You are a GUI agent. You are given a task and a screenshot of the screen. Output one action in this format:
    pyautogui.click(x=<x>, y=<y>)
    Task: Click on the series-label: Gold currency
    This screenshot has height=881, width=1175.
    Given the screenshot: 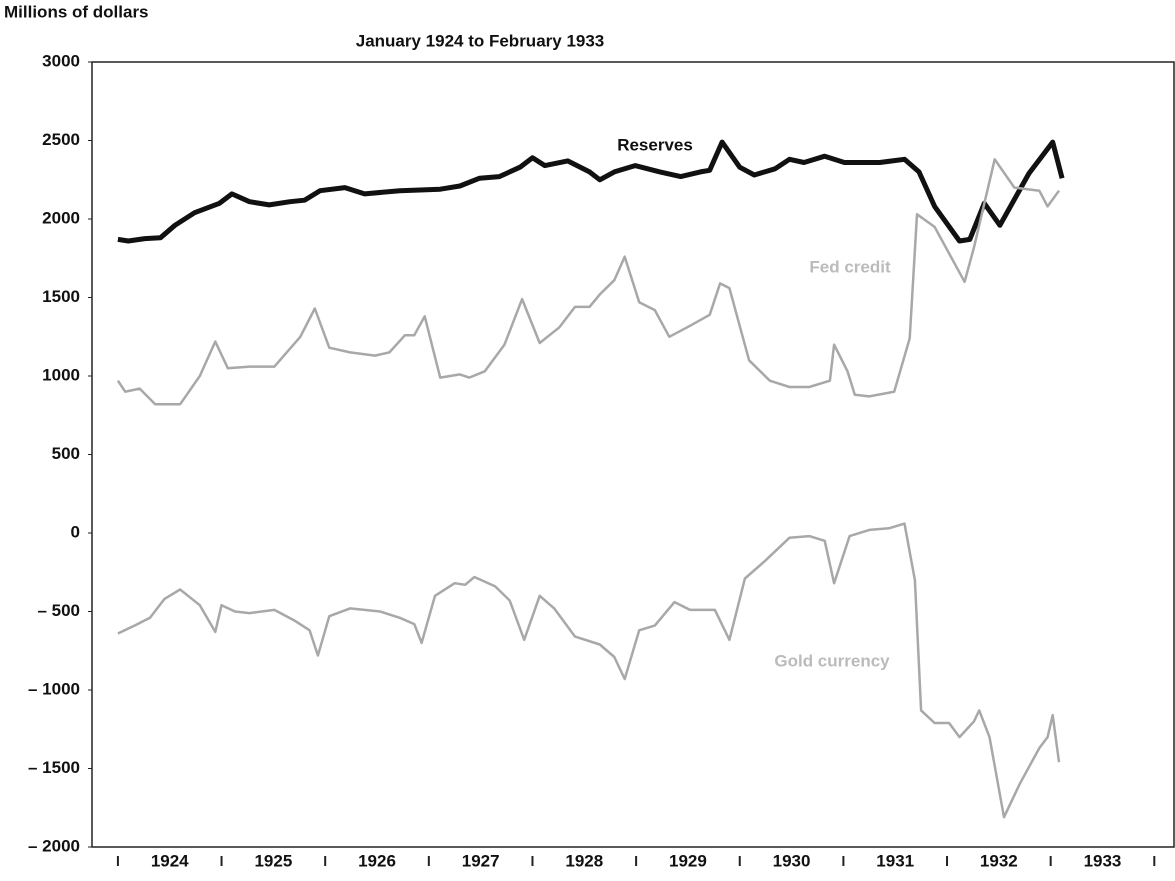 What is the action you would take?
    pyautogui.click(x=832, y=660)
    